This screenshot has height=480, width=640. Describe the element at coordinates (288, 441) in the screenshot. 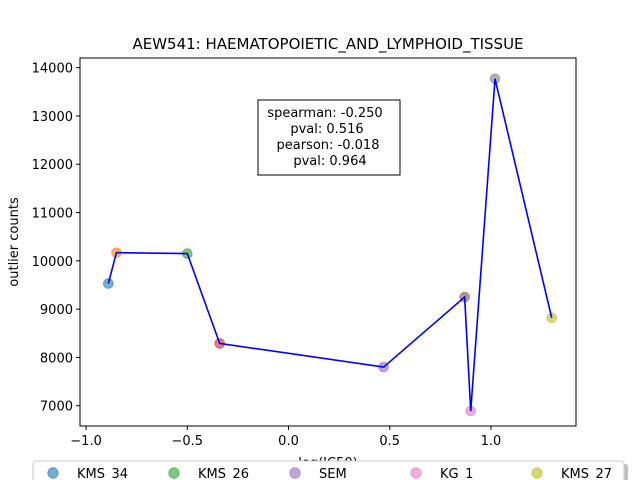

I see `x-tick-label: 0.0` at that location.